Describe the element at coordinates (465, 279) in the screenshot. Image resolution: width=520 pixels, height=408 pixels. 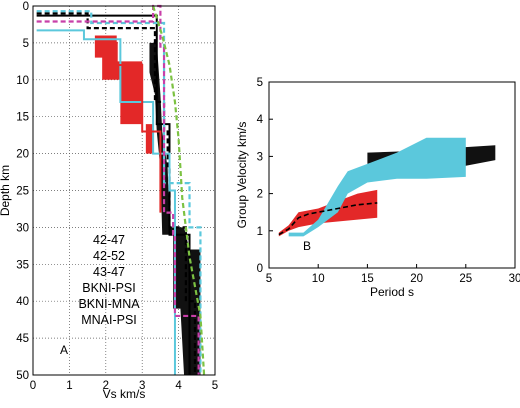
I see `x-tick-label: 25` at that location.